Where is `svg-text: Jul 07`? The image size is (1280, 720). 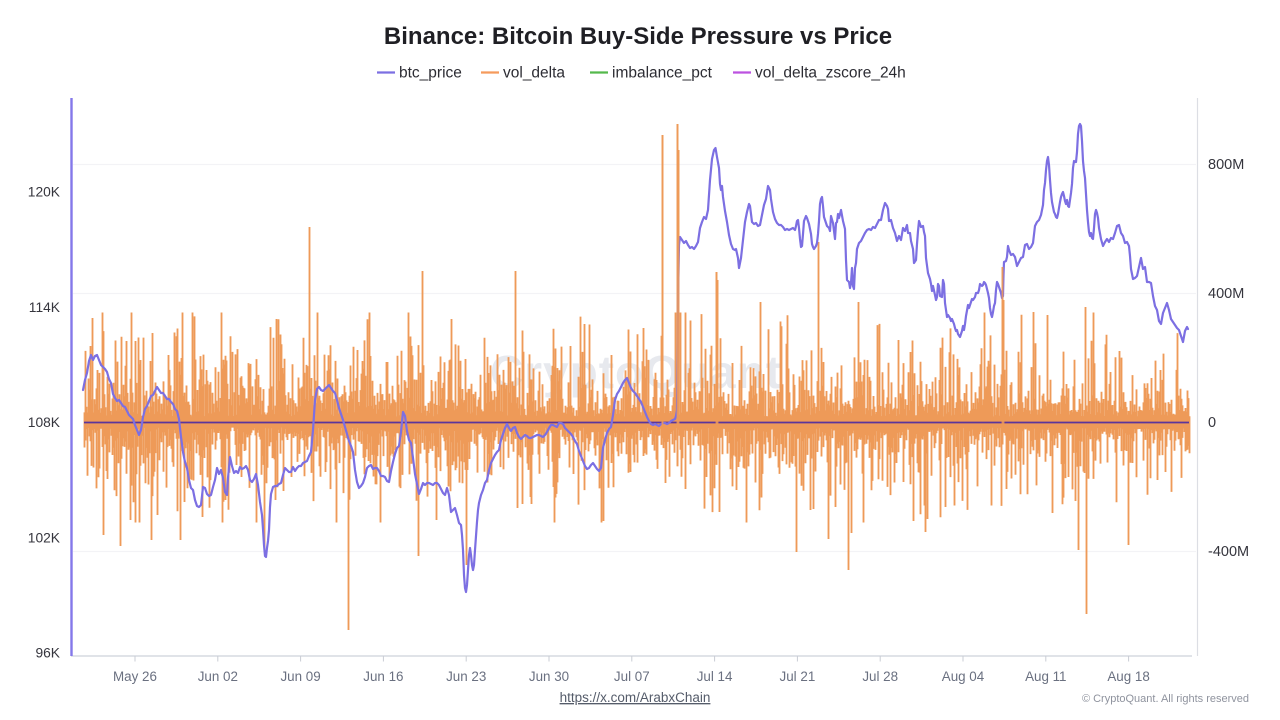
svg-text: Jul 07 is located at coordinates (632, 676).